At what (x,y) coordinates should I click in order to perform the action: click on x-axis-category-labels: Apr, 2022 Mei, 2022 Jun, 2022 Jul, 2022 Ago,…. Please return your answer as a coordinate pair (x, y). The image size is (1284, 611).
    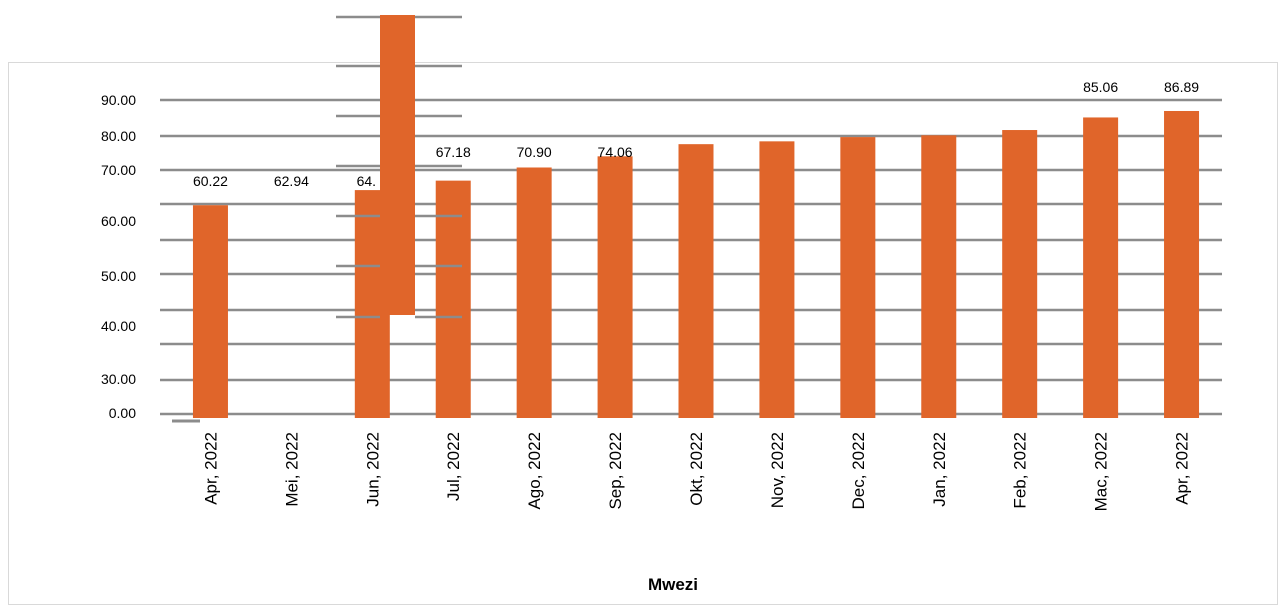
    Looking at the image, I should click on (696, 471).